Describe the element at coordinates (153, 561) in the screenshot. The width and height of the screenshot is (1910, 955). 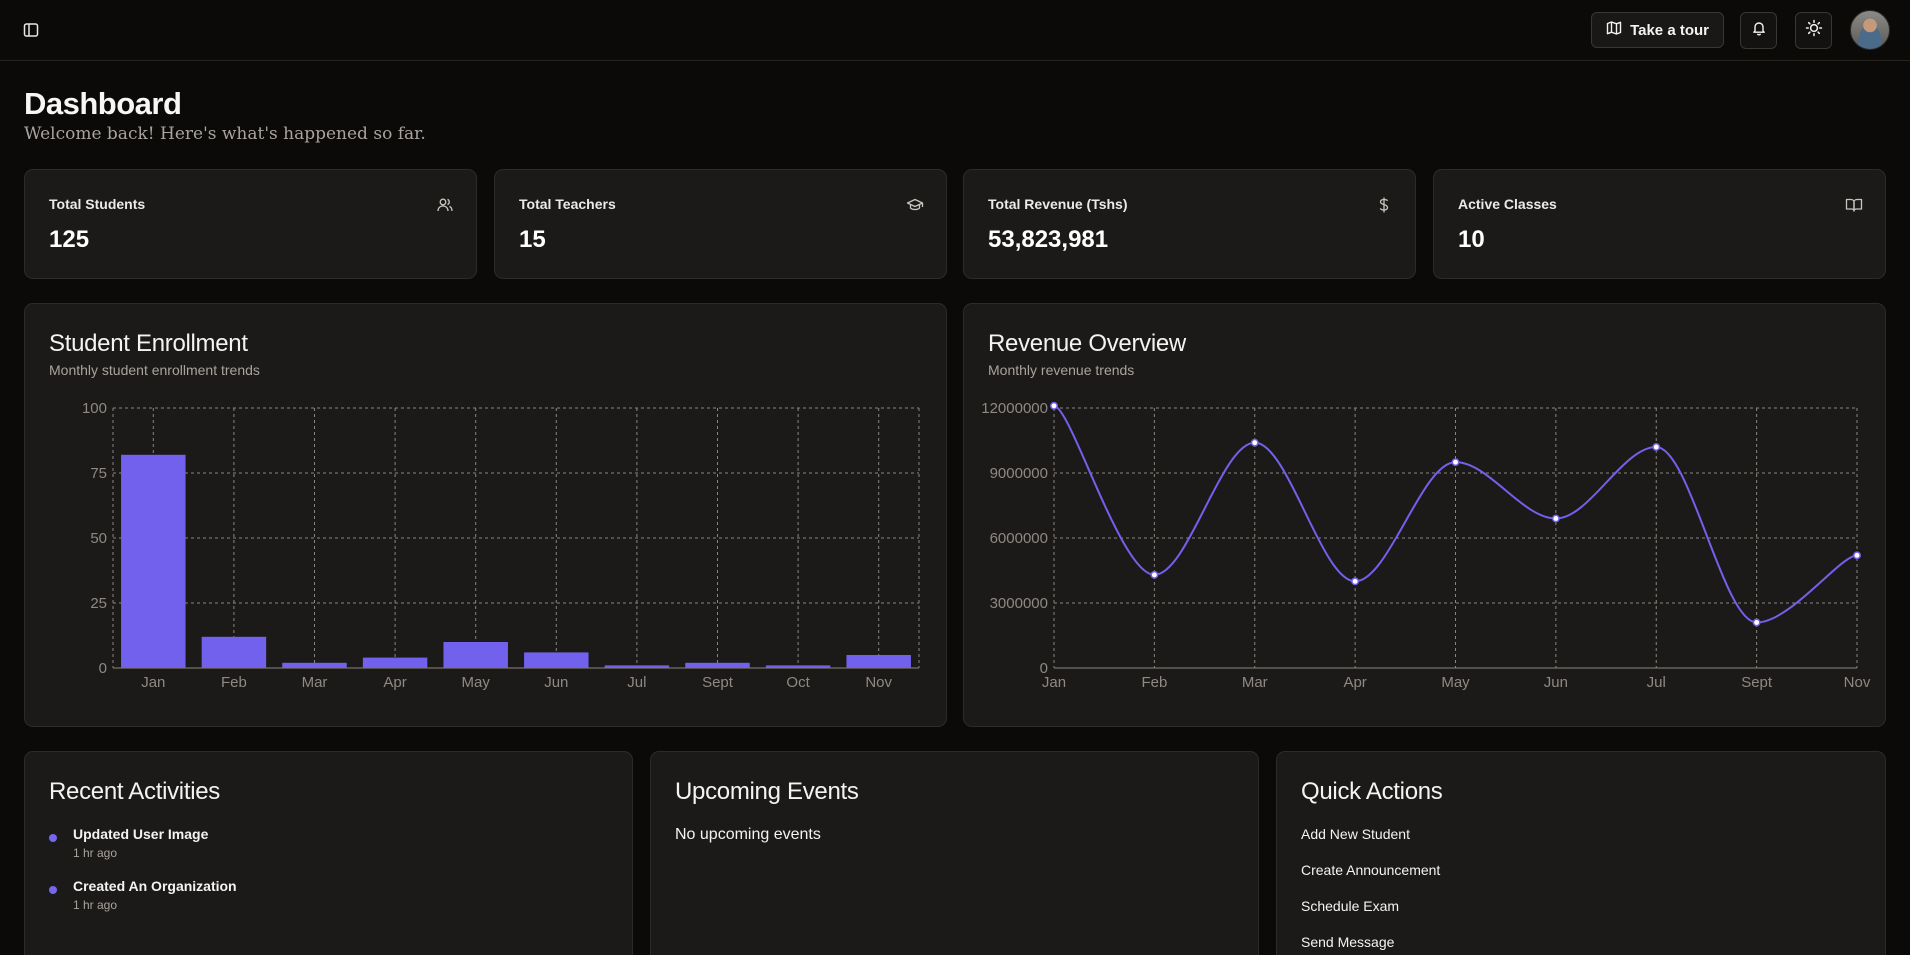
I see `bar-jan` at that location.